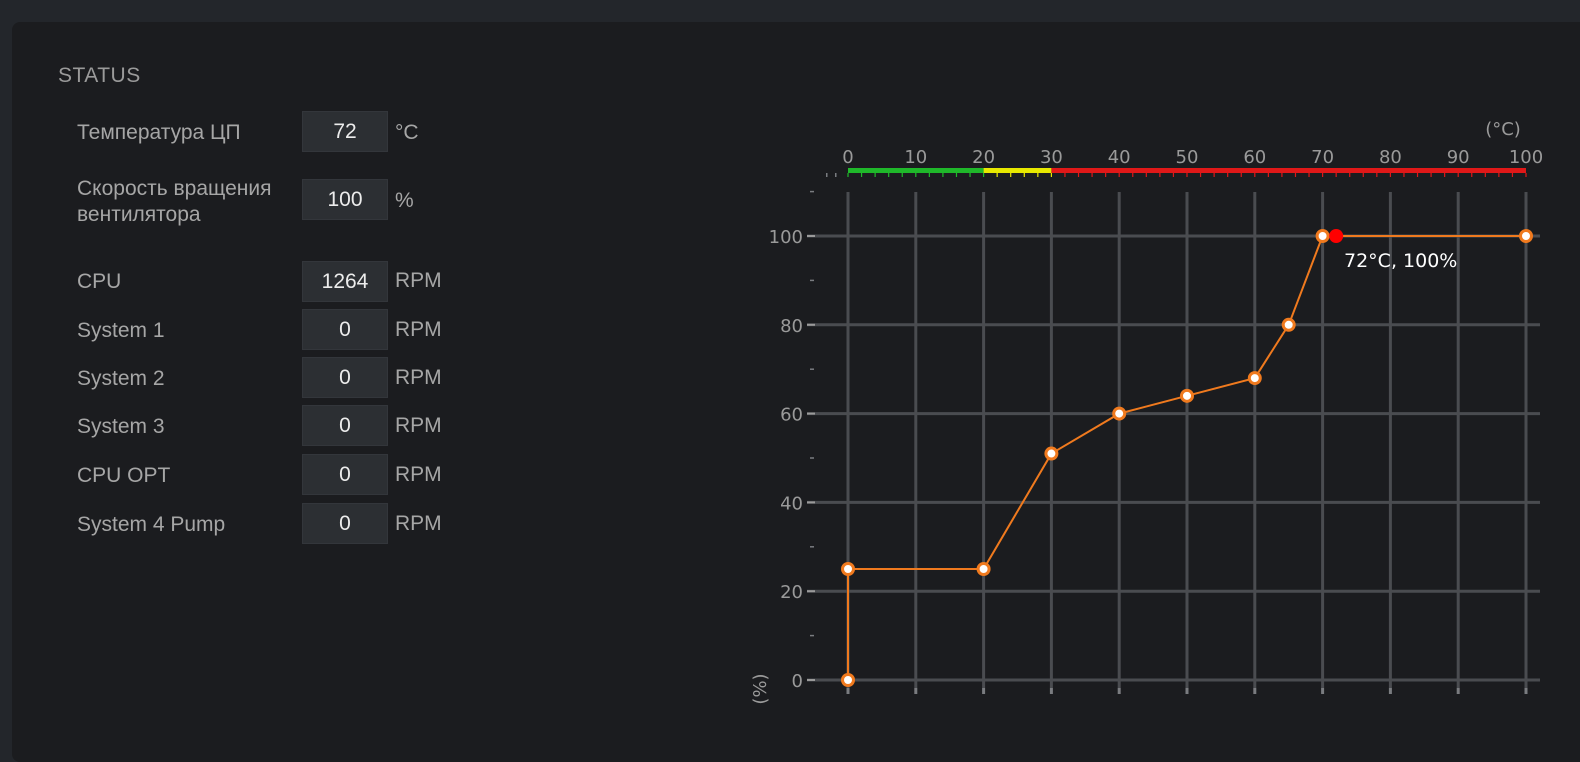 The image size is (1580, 762). Describe the element at coordinates (418, 329) in the screenshot. I see `fan-unit-system1: RPM` at that location.